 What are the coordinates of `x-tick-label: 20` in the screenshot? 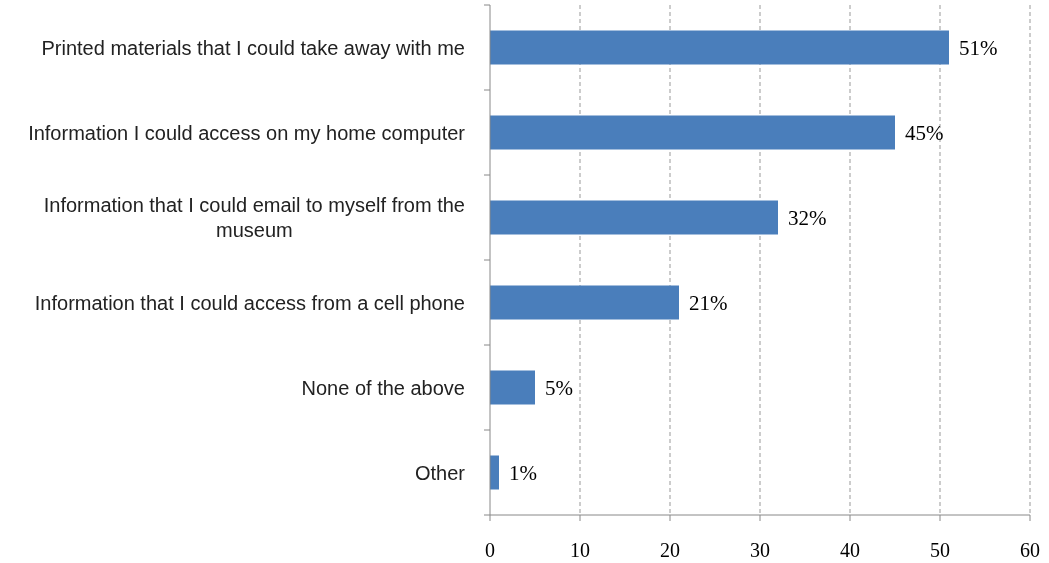 It's located at (670, 550).